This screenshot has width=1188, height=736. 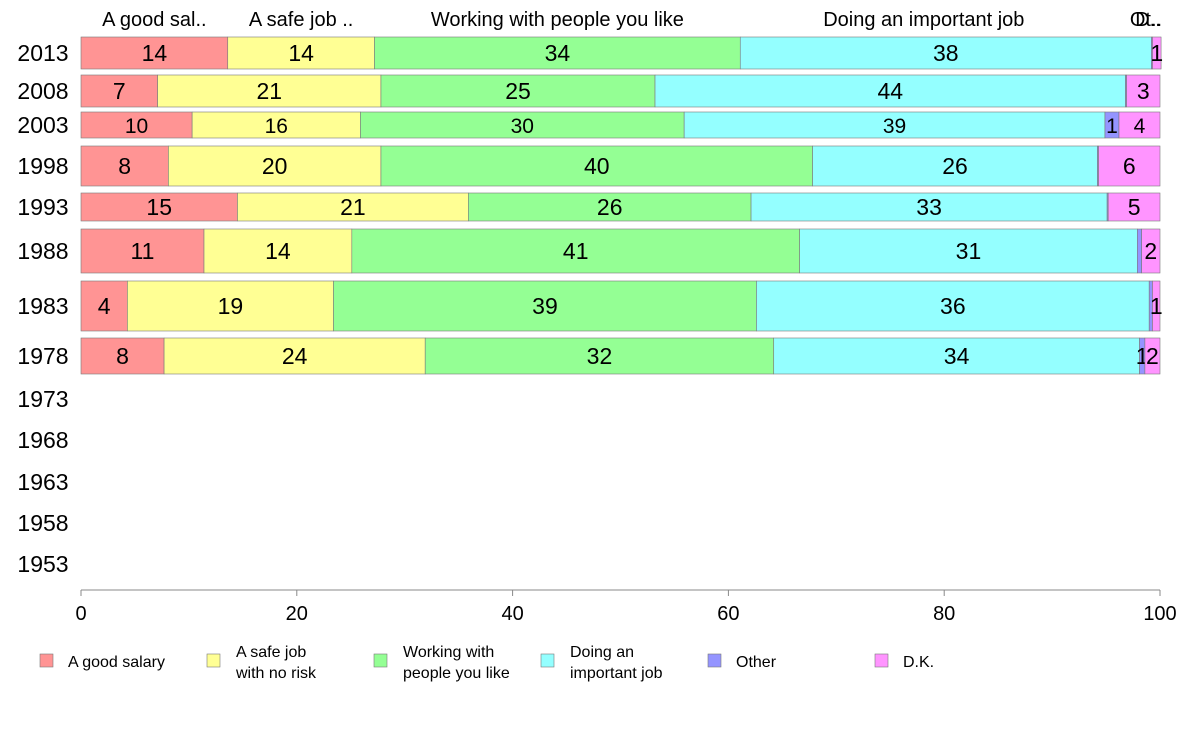 What do you see at coordinates (42, 251) in the screenshot?
I see `category-label: 1988` at bounding box center [42, 251].